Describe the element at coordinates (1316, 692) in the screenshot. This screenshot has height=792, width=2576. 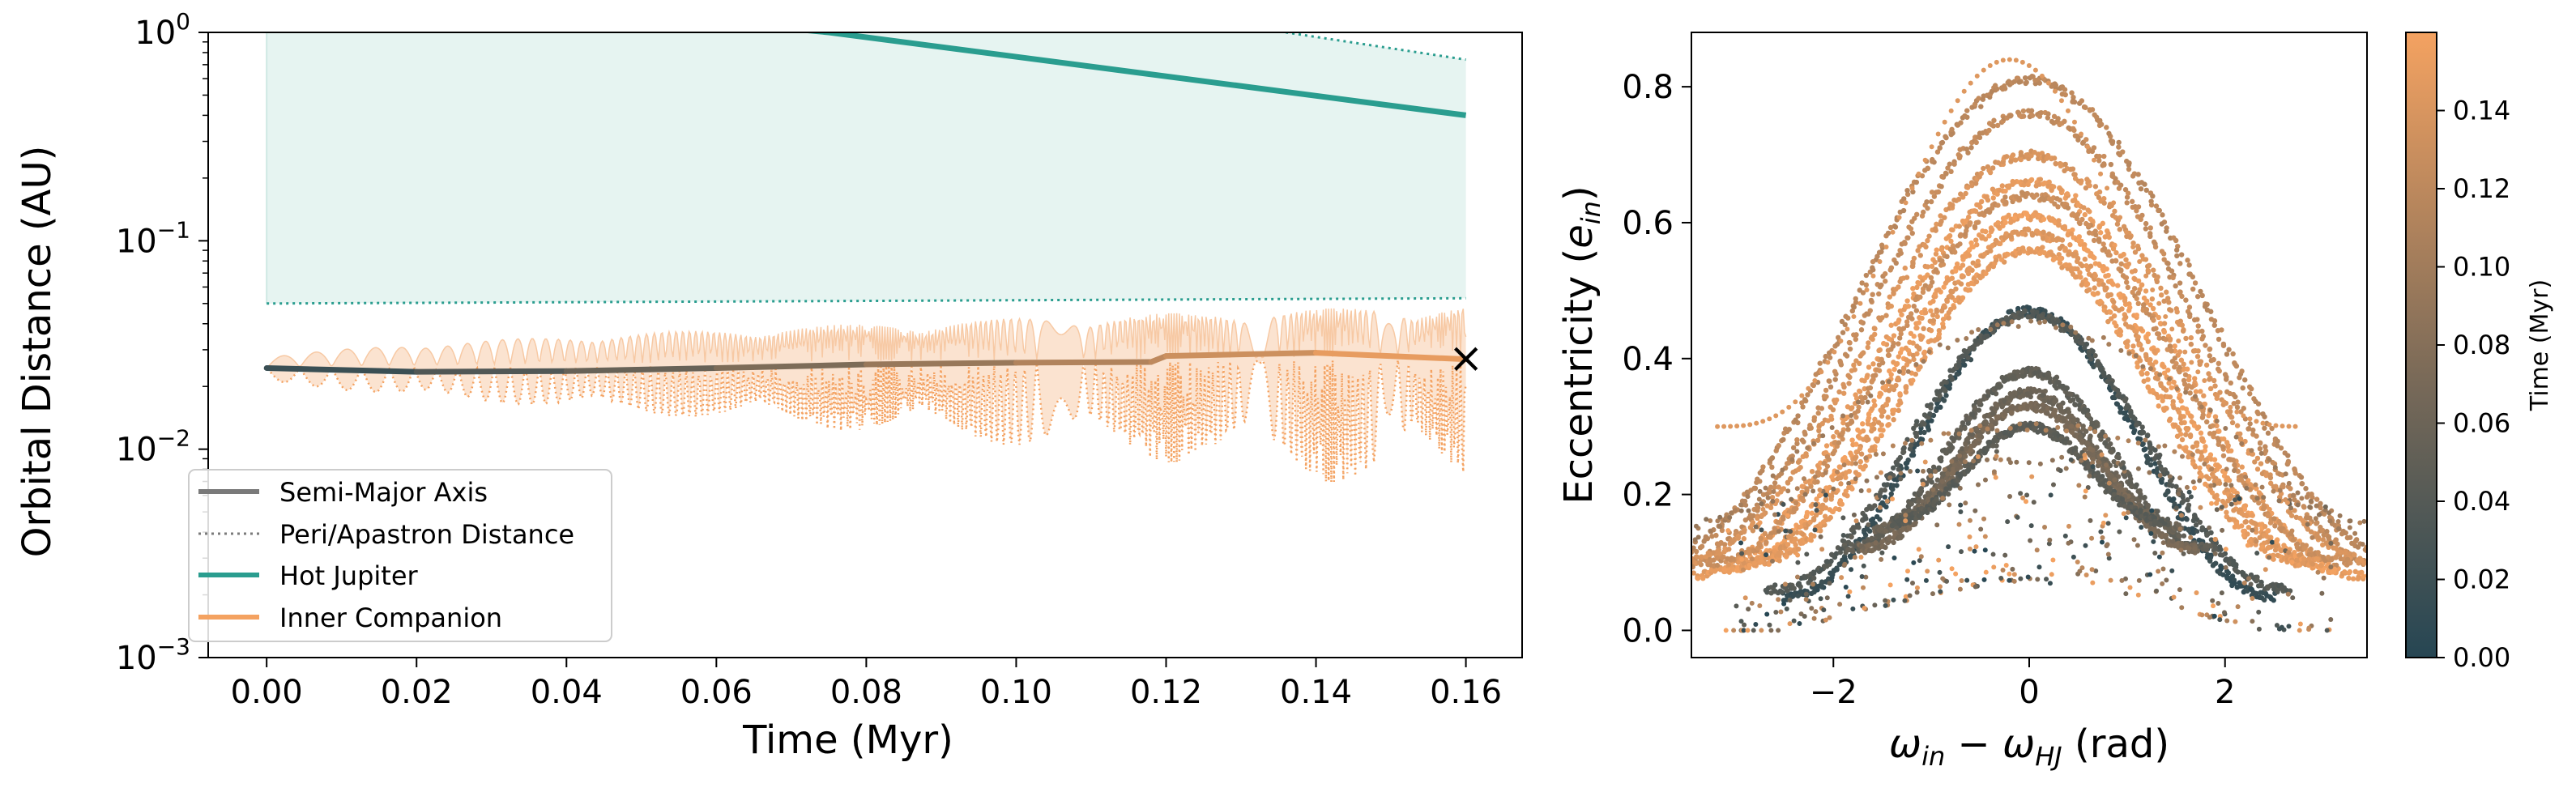
I see `left-x-tick-label: 0.14` at that location.